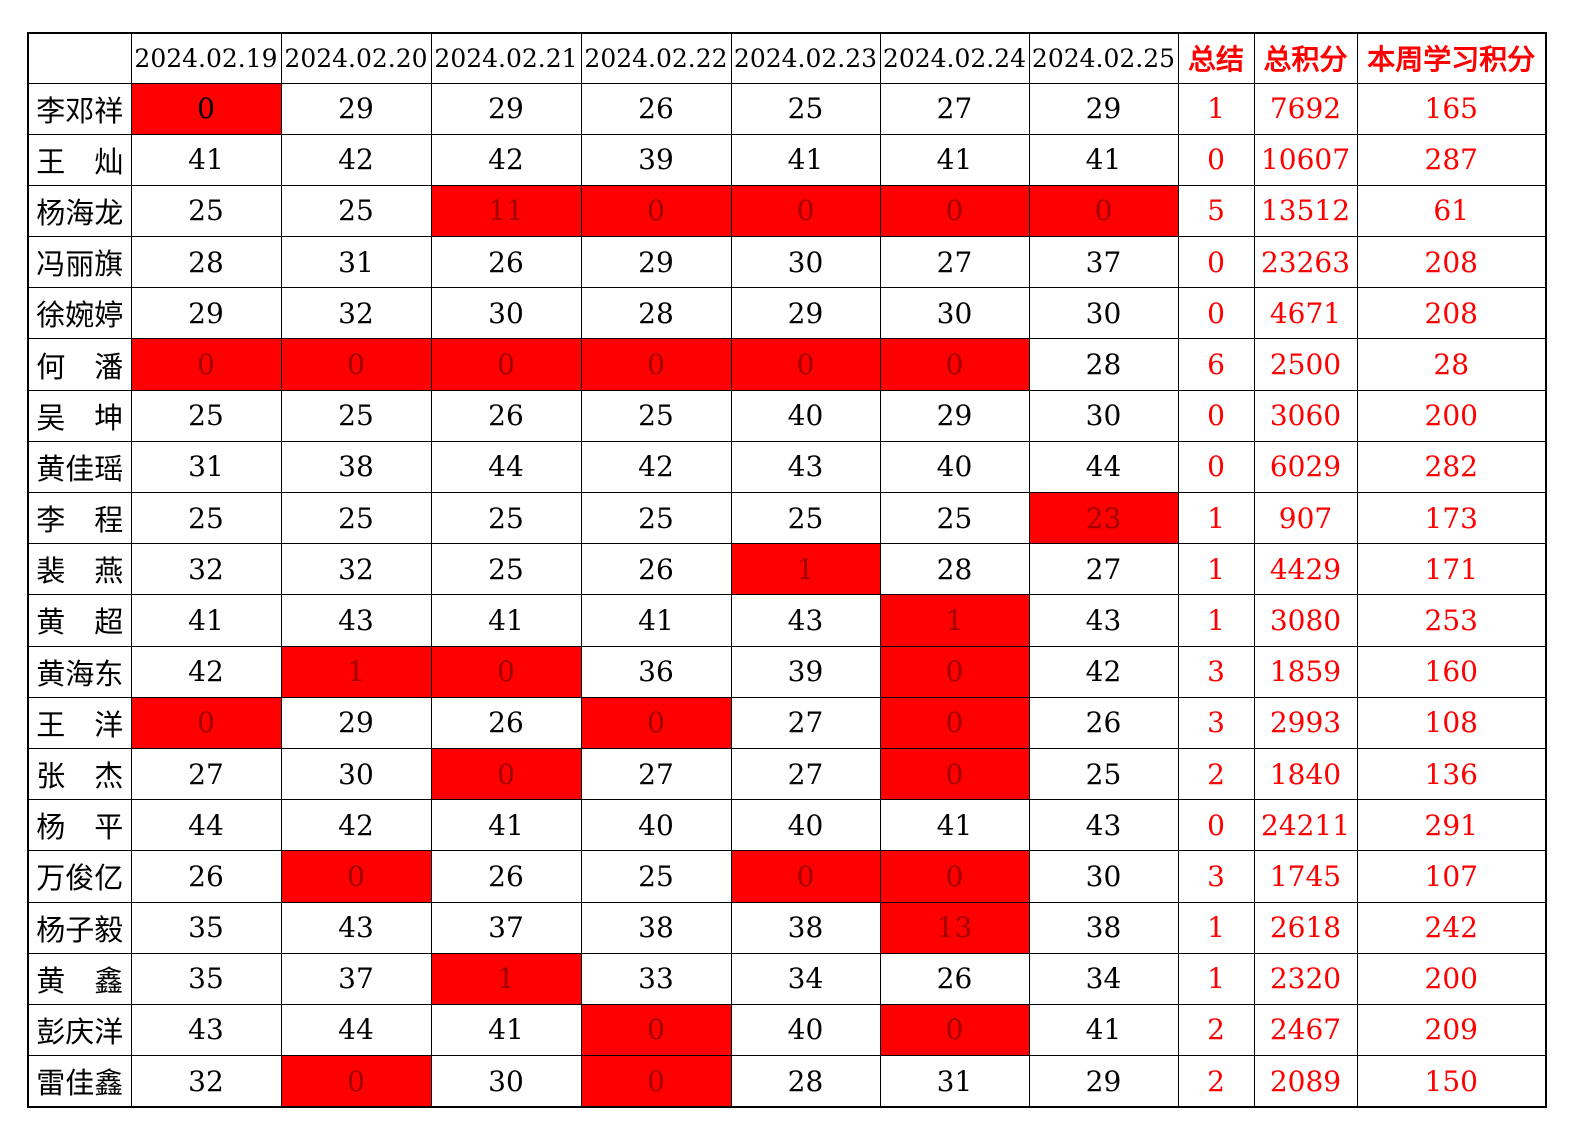 Image resolution: width=1578 pixels, height=1128 pixels. Describe the element at coordinates (79, 927) in the screenshot. I see `student-name-cell: 杨子毅` at that location.